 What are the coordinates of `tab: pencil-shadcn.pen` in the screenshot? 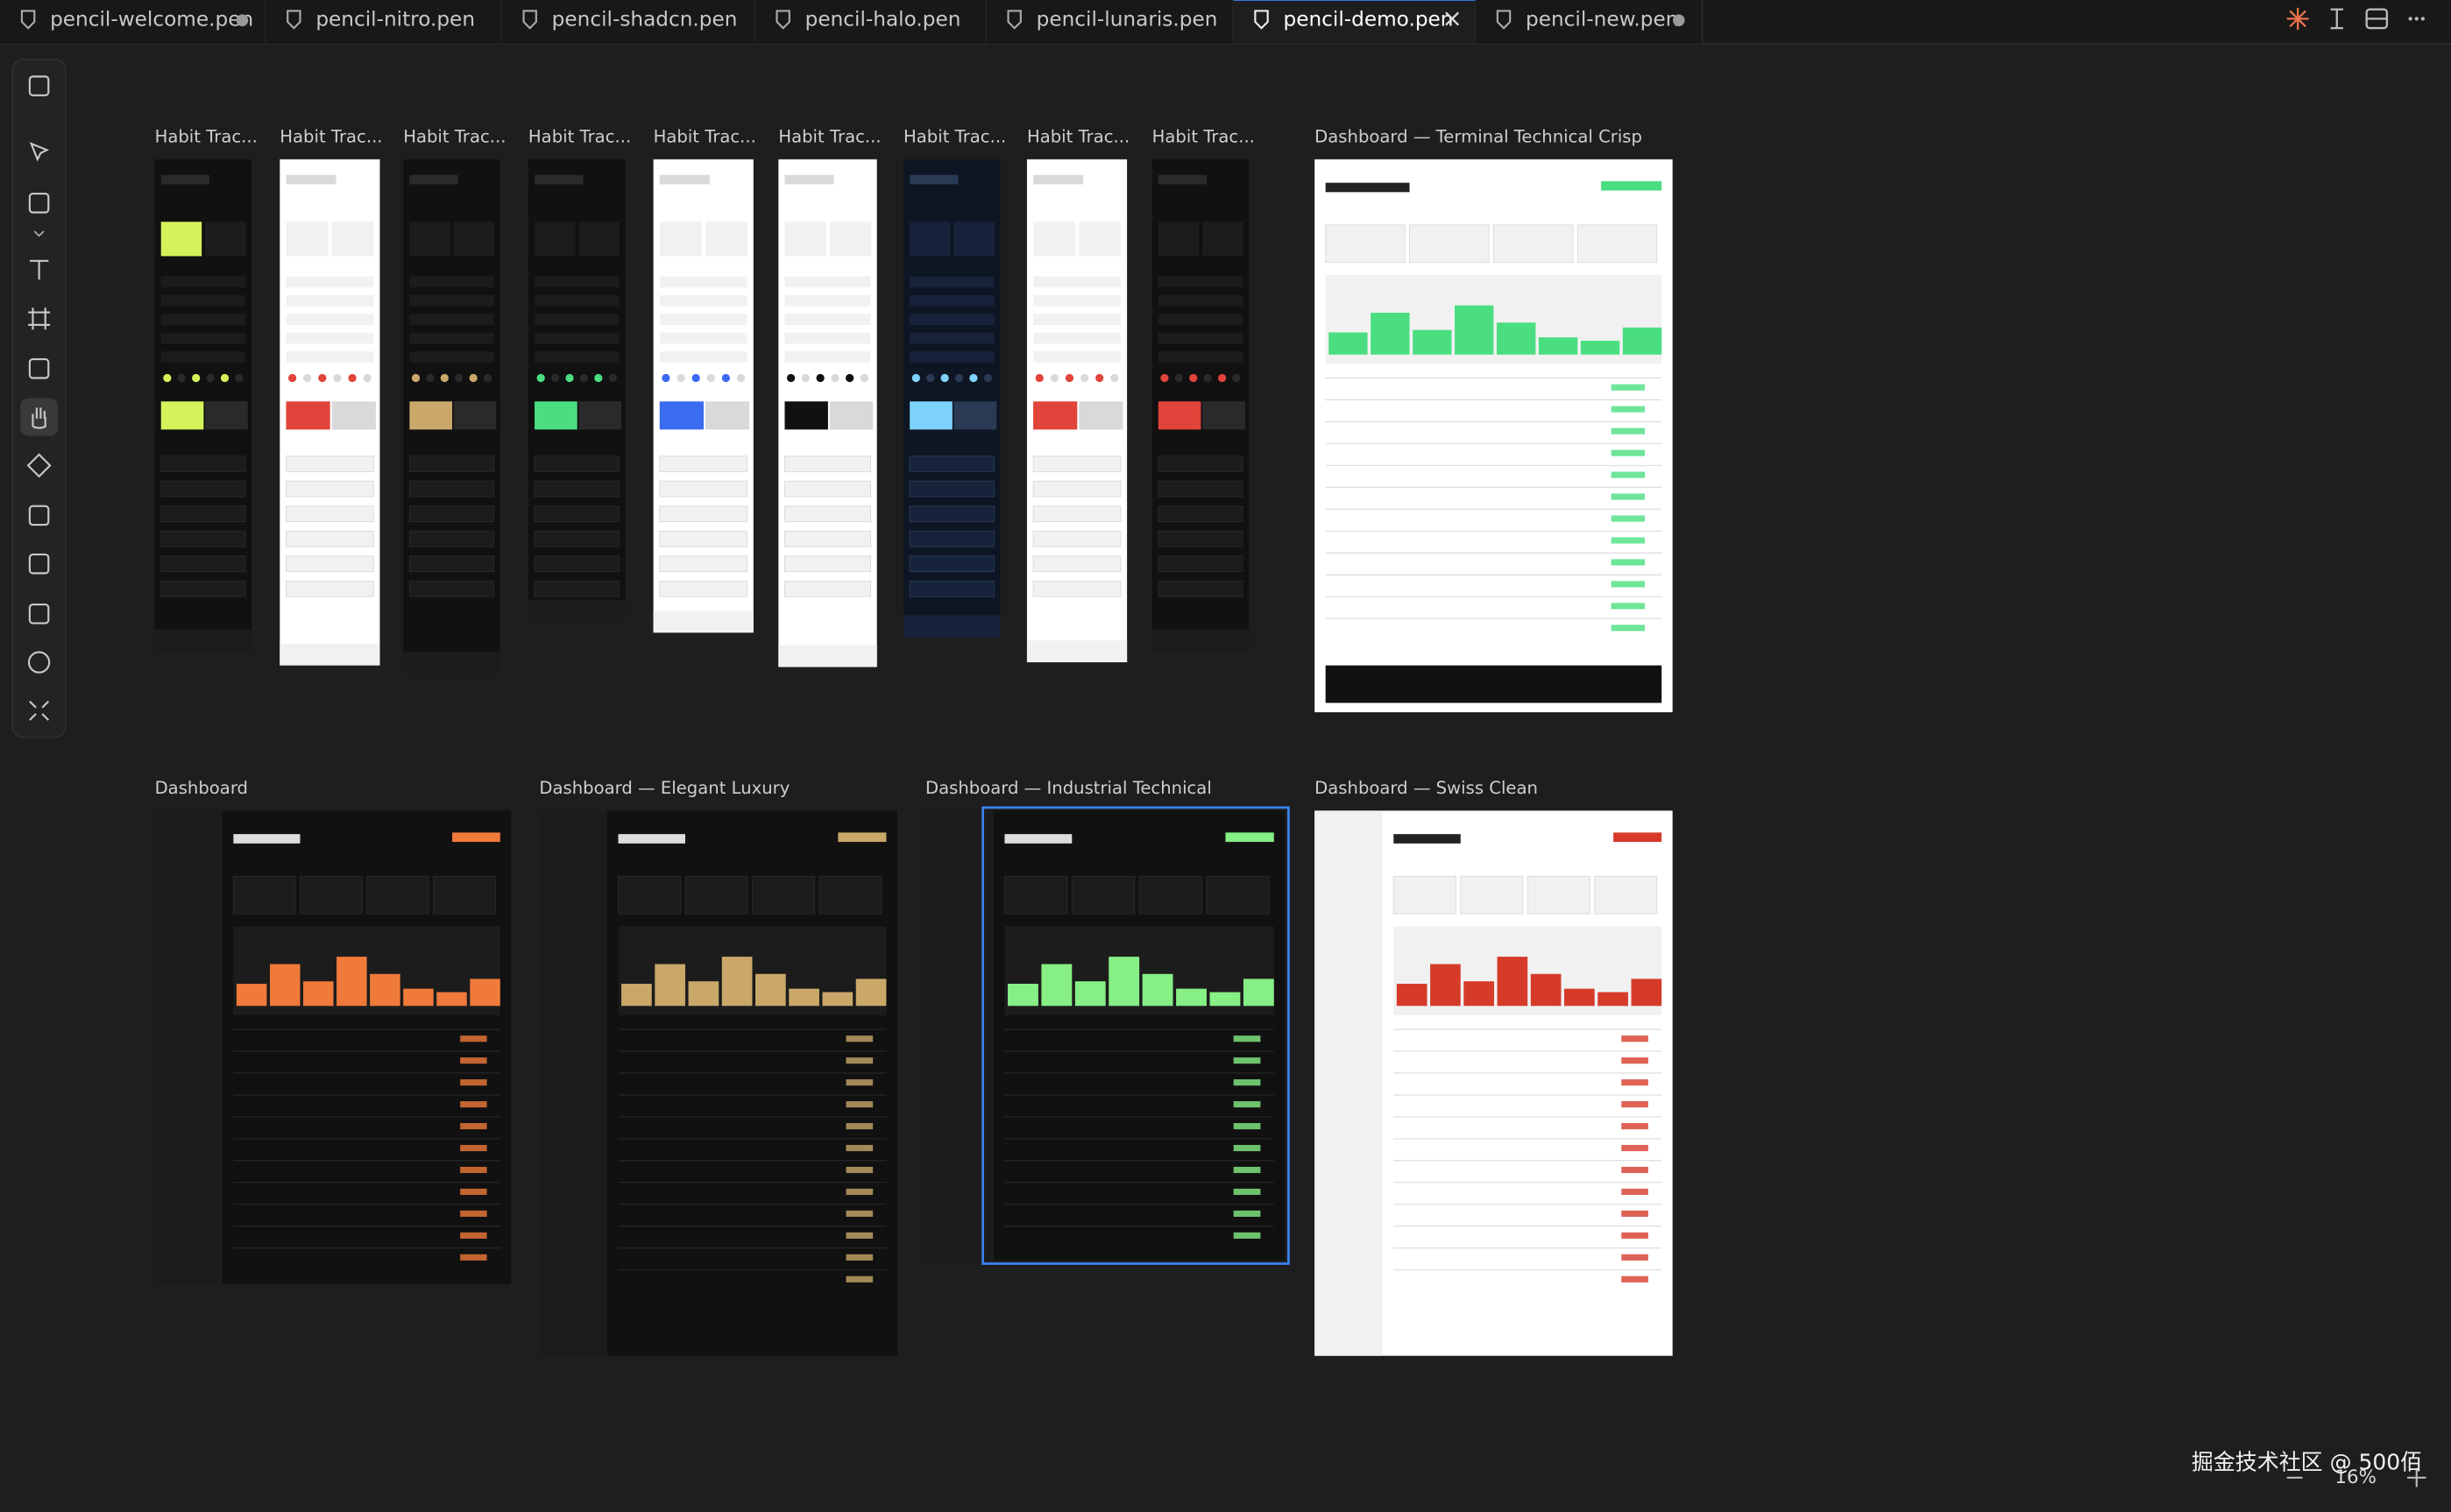 It's located at (628, 22).